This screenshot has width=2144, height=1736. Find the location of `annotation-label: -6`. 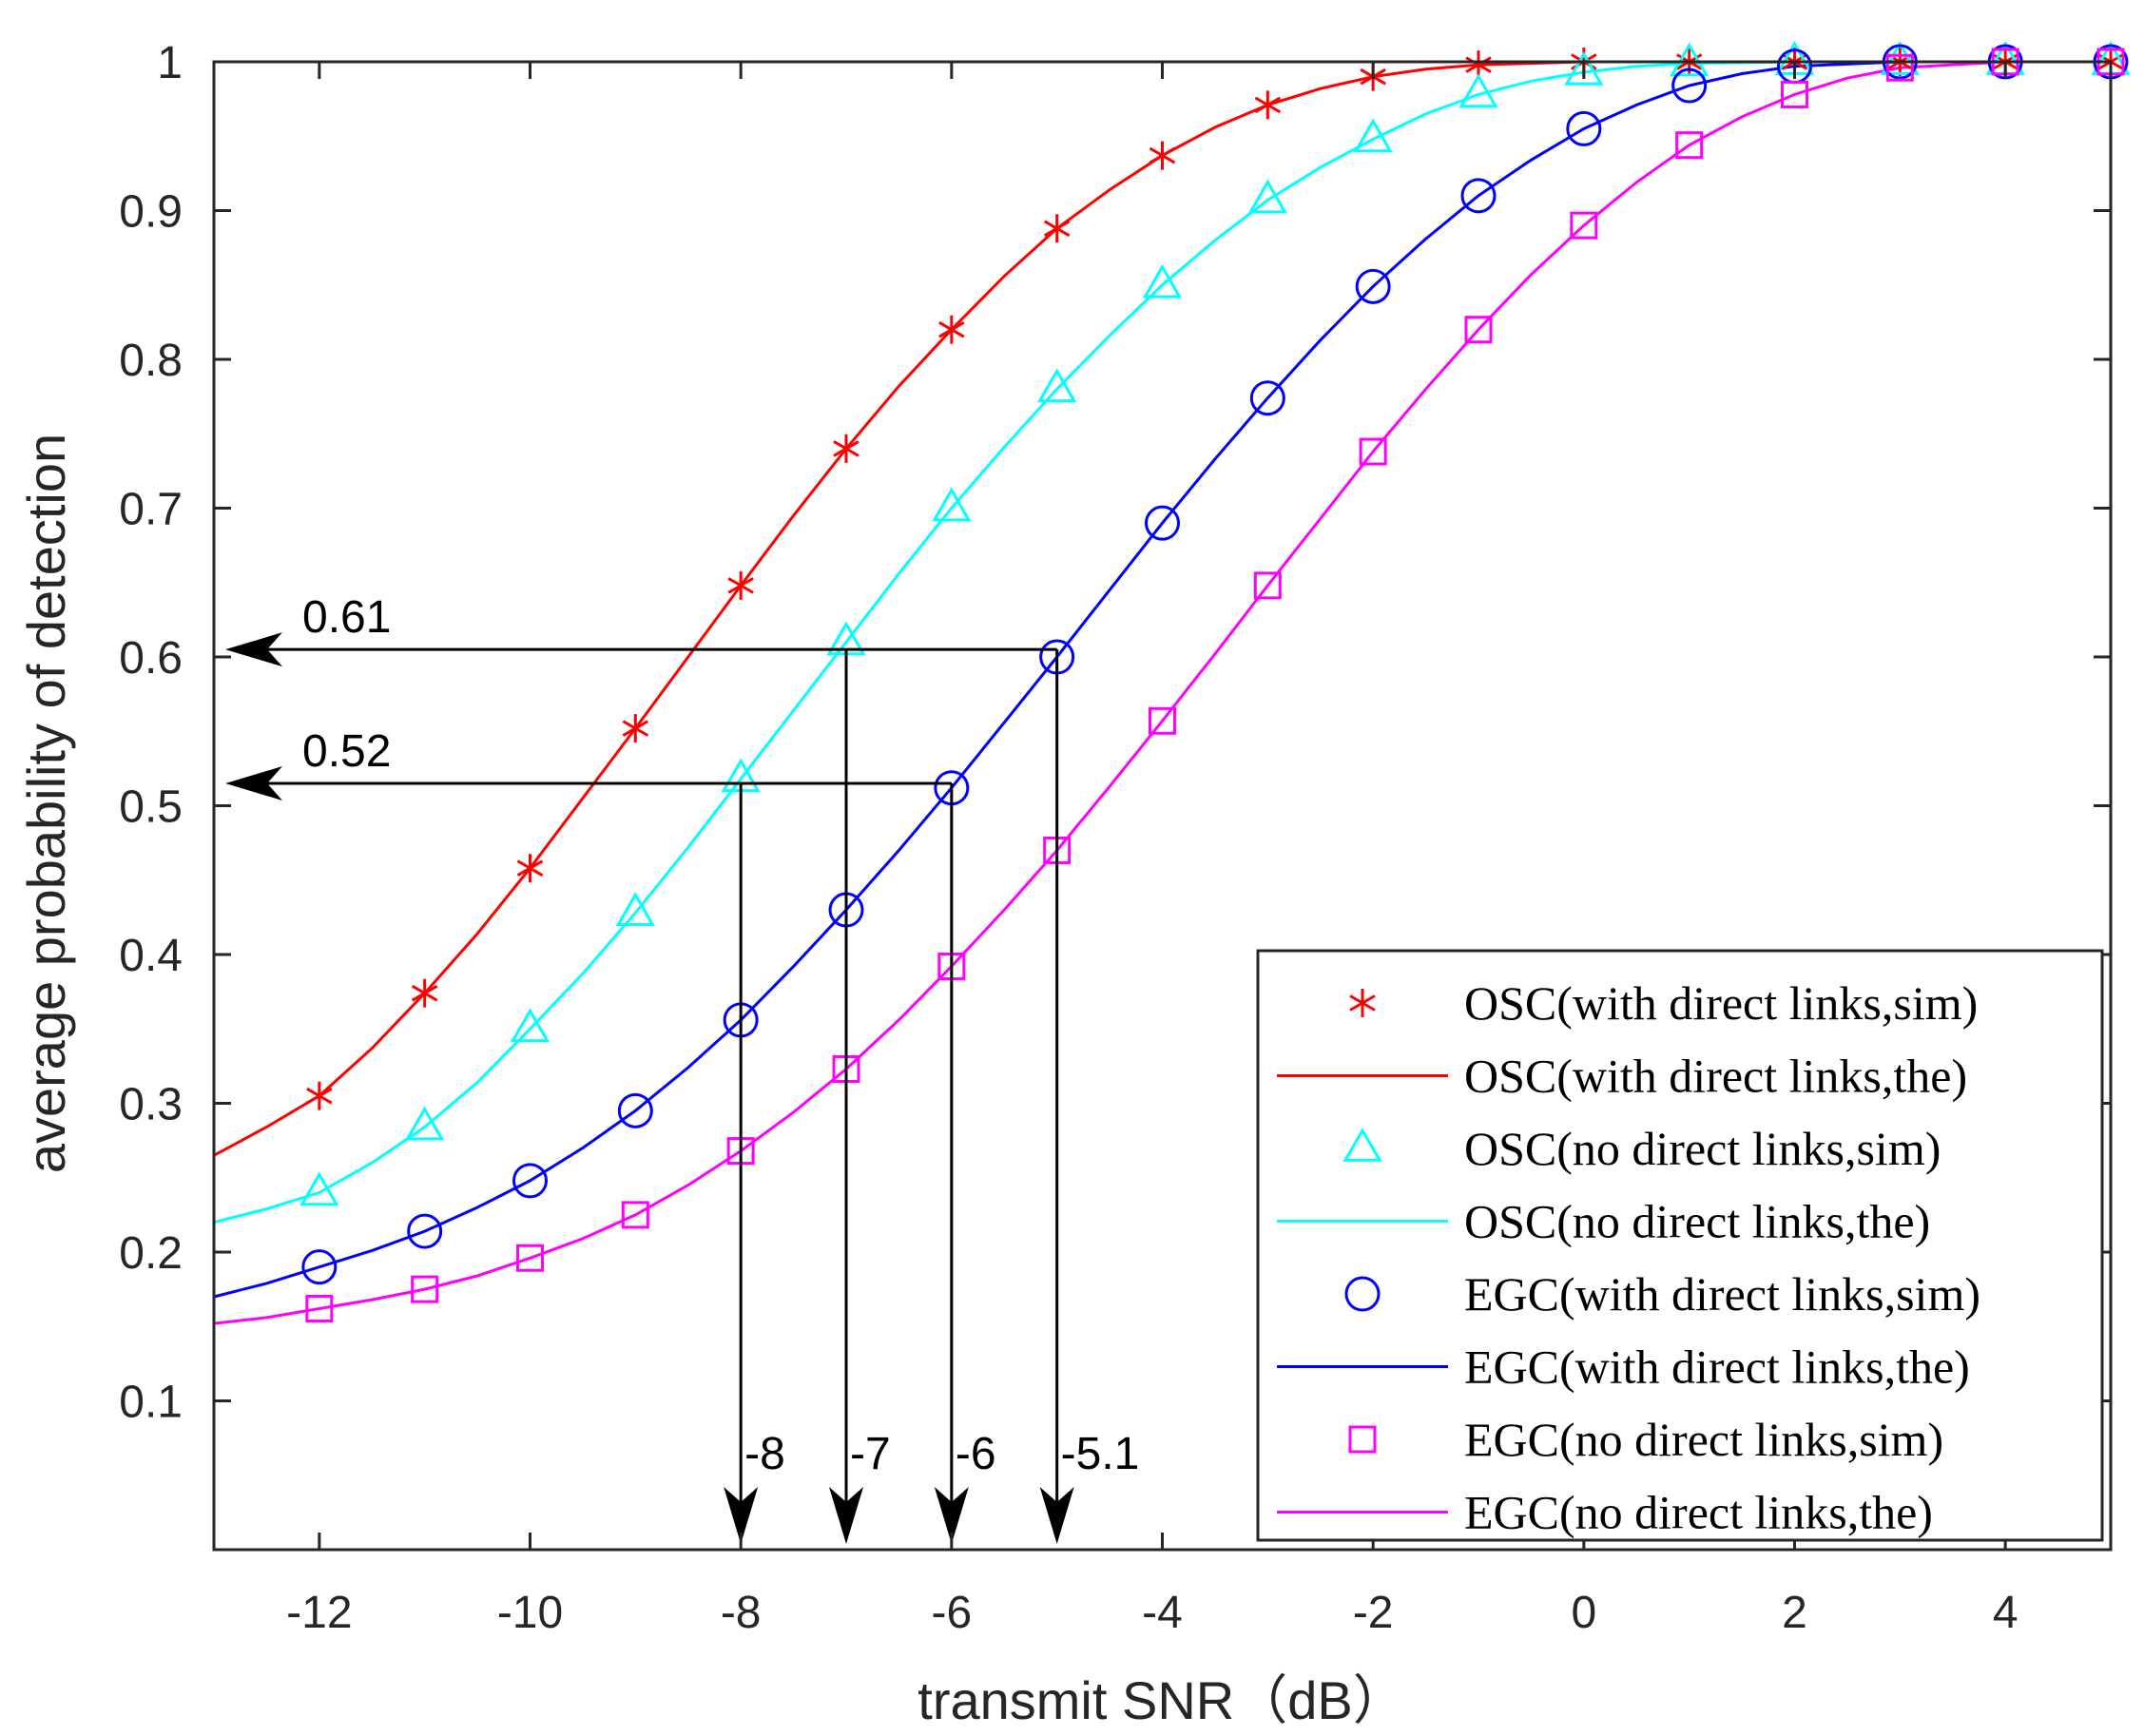

annotation-label: -6 is located at coordinates (976, 1454).